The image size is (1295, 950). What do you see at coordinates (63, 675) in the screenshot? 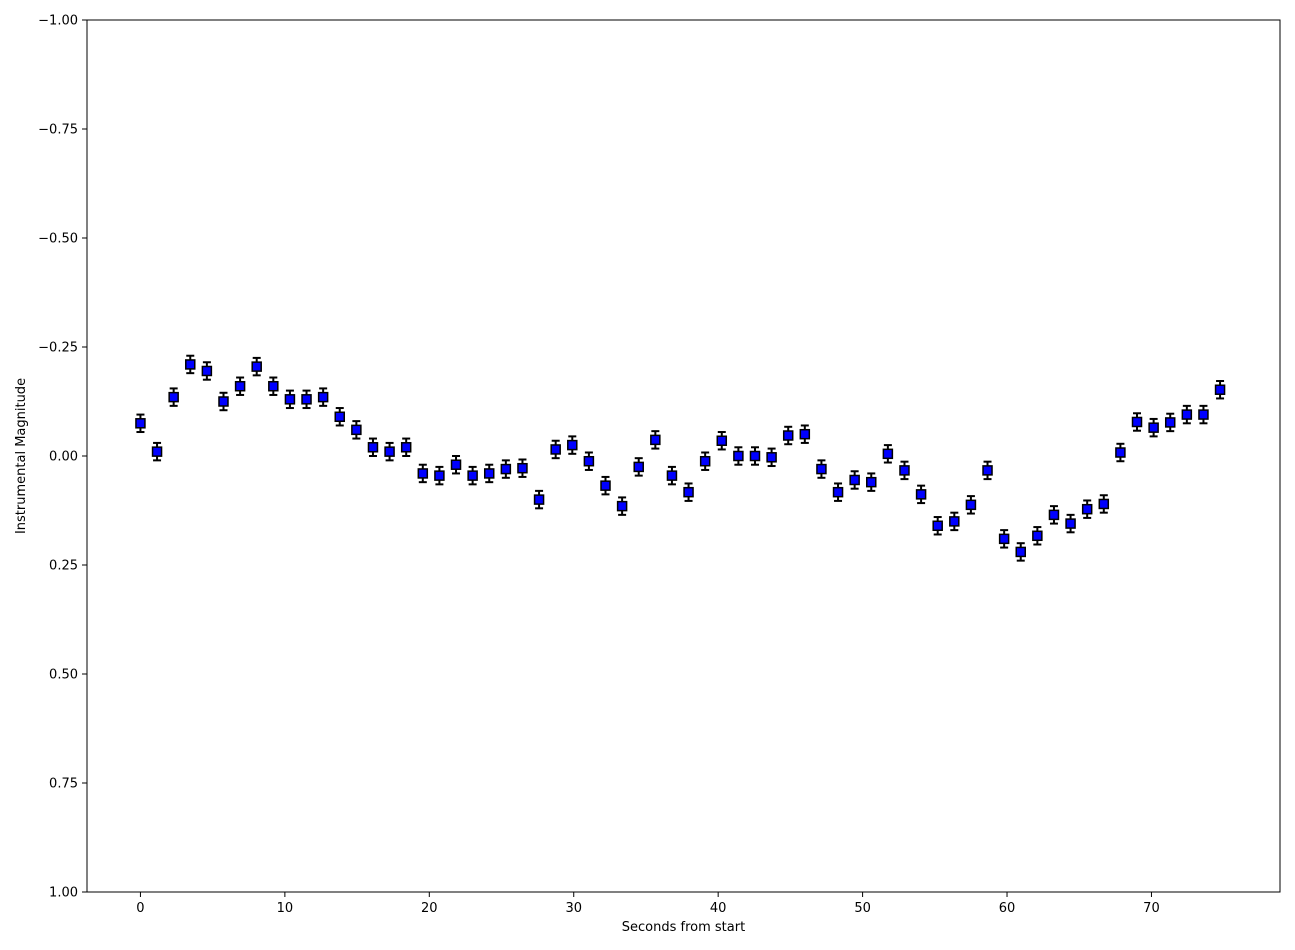
I see `y-tick-label: 0.50` at bounding box center [63, 675].